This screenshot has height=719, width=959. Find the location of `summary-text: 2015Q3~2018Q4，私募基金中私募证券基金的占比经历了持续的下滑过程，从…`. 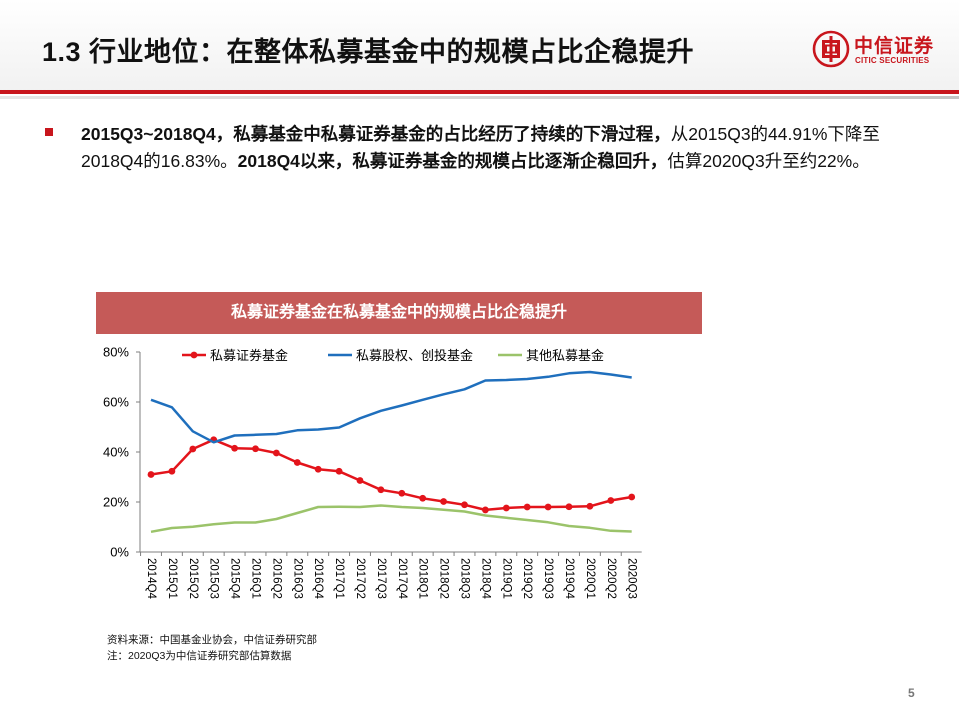

summary-text: 2015Q3~2018Q4，私募基金中私募证券基金的占比经历了持续的下滑过程，从… is located at coordinates (503, 148).